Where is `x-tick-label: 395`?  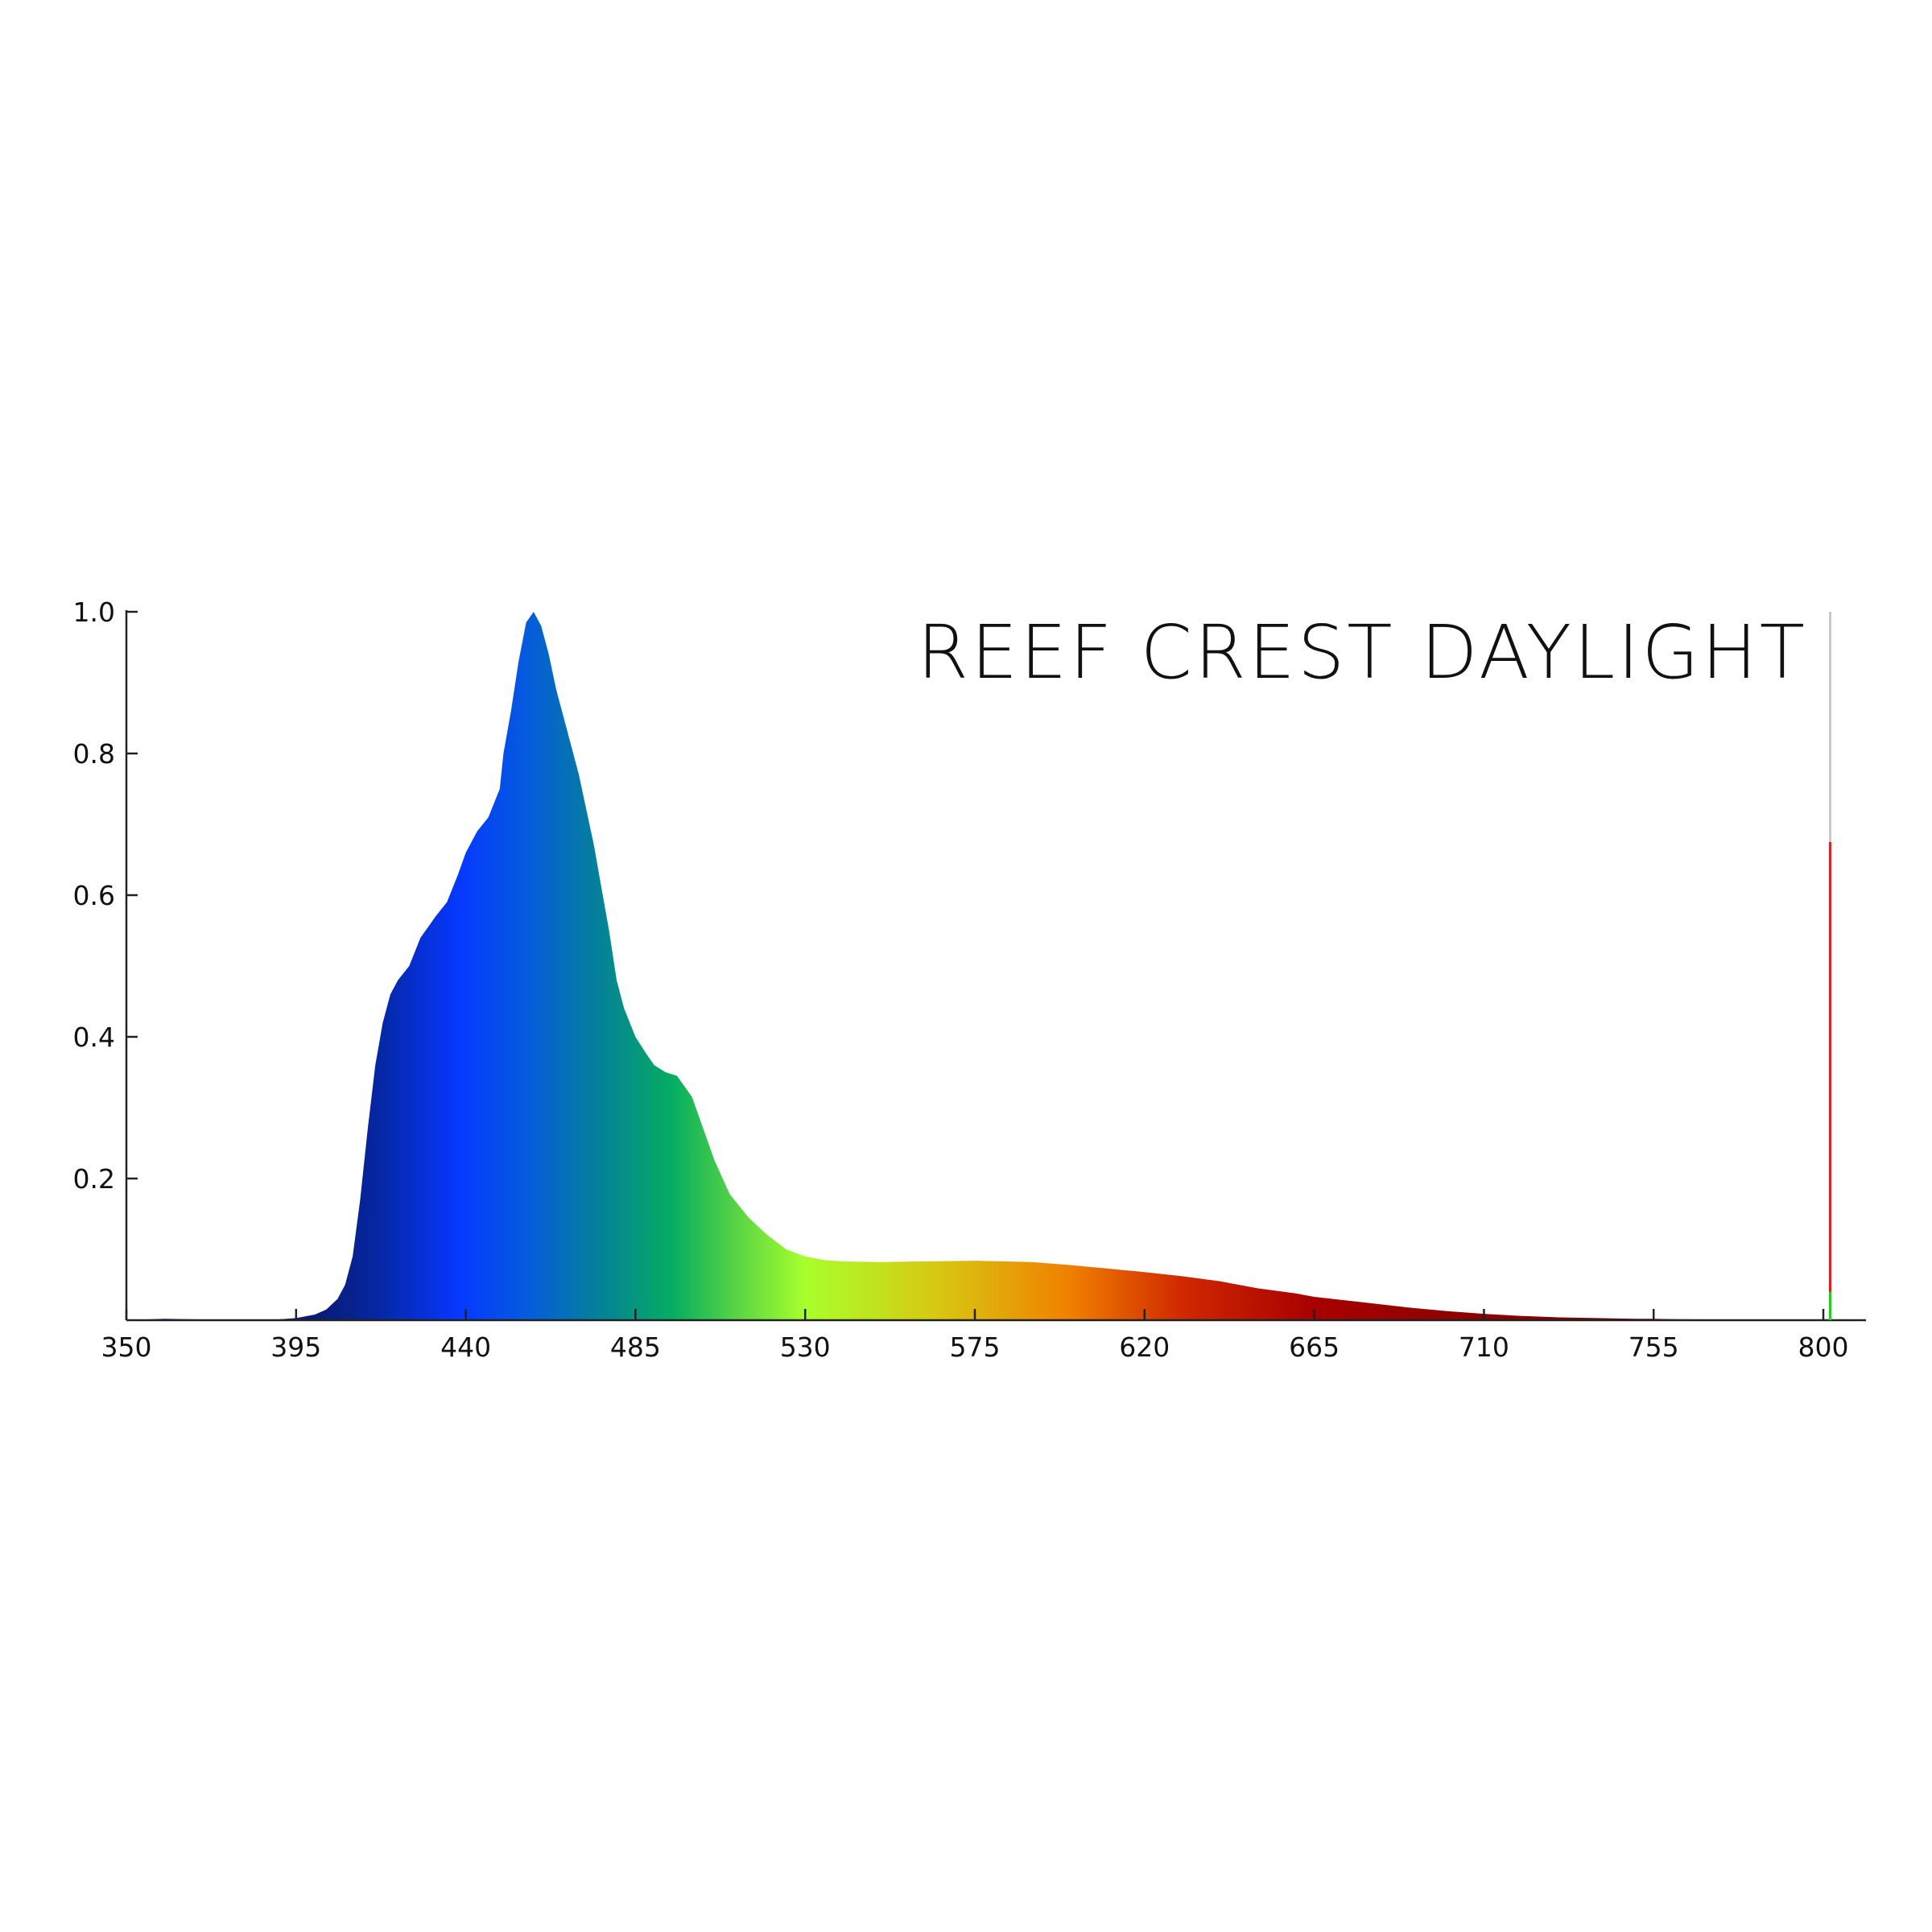
x-tick-label: 395 is located at coordinates (295, 1347).